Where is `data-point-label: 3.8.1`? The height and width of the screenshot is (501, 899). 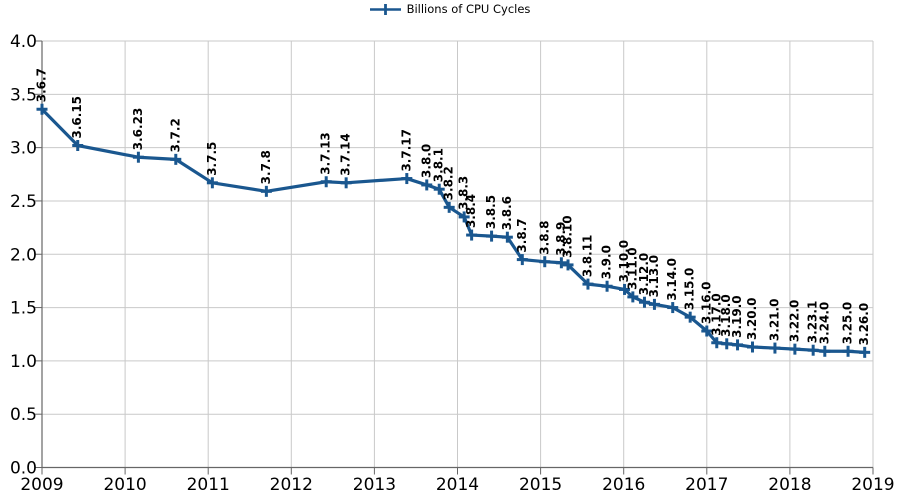 data-point-label: 3.8.1 is located at coordinates (439, 165).